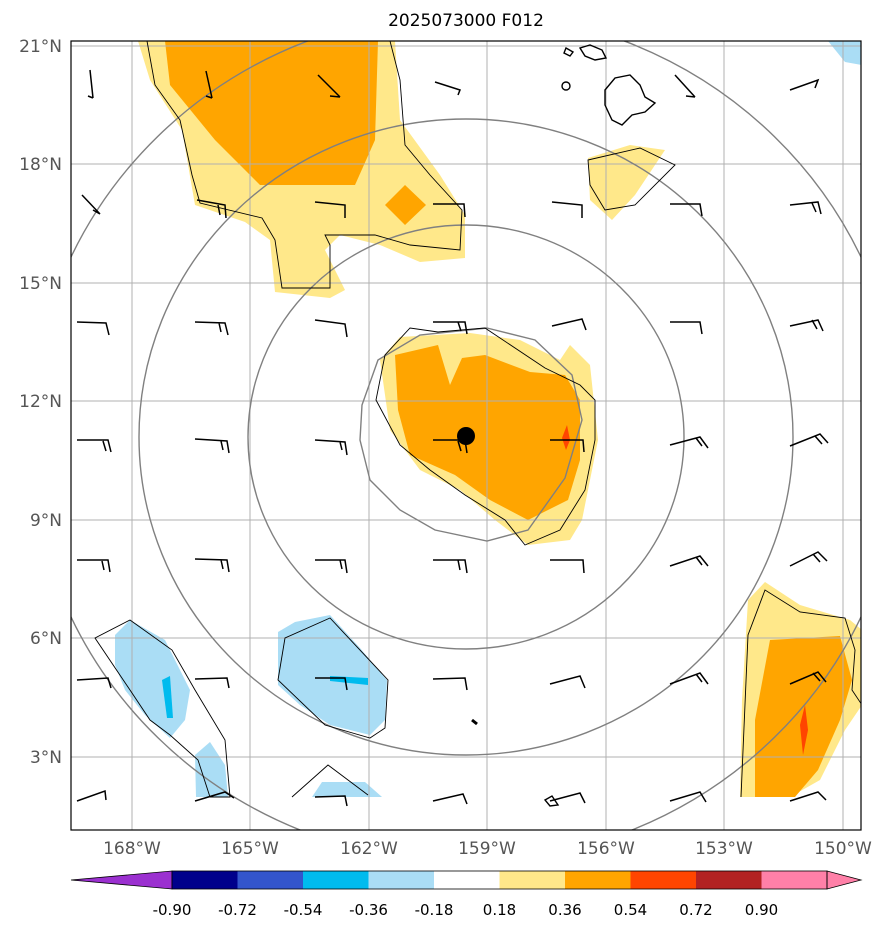 The height and width of the screenshot is (928, 889). What do you see at coordinates (593, 52) in the screenshot?
I see `island-maui` at bounding box center [593, 52].